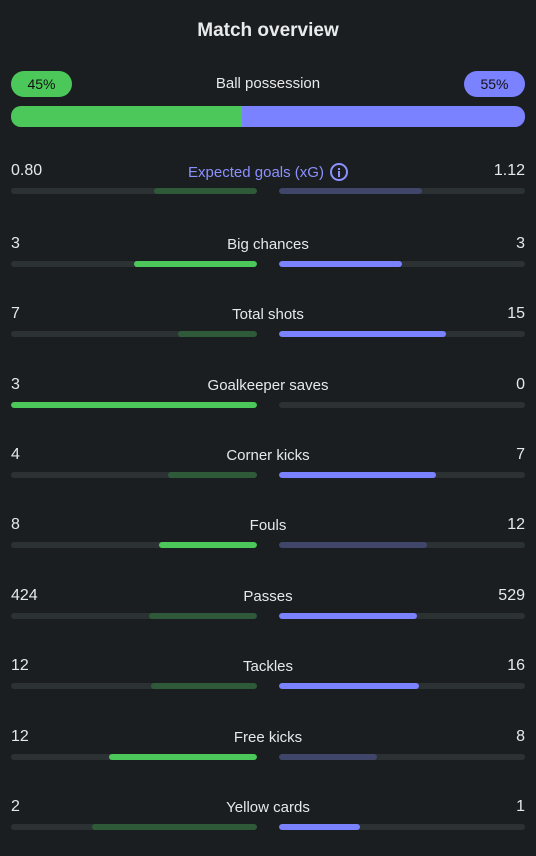 The image size is (536, 856). Describe the element at coordinates (268, 83) in the screenshot. I see `possession-label: Ball possession` at that location.